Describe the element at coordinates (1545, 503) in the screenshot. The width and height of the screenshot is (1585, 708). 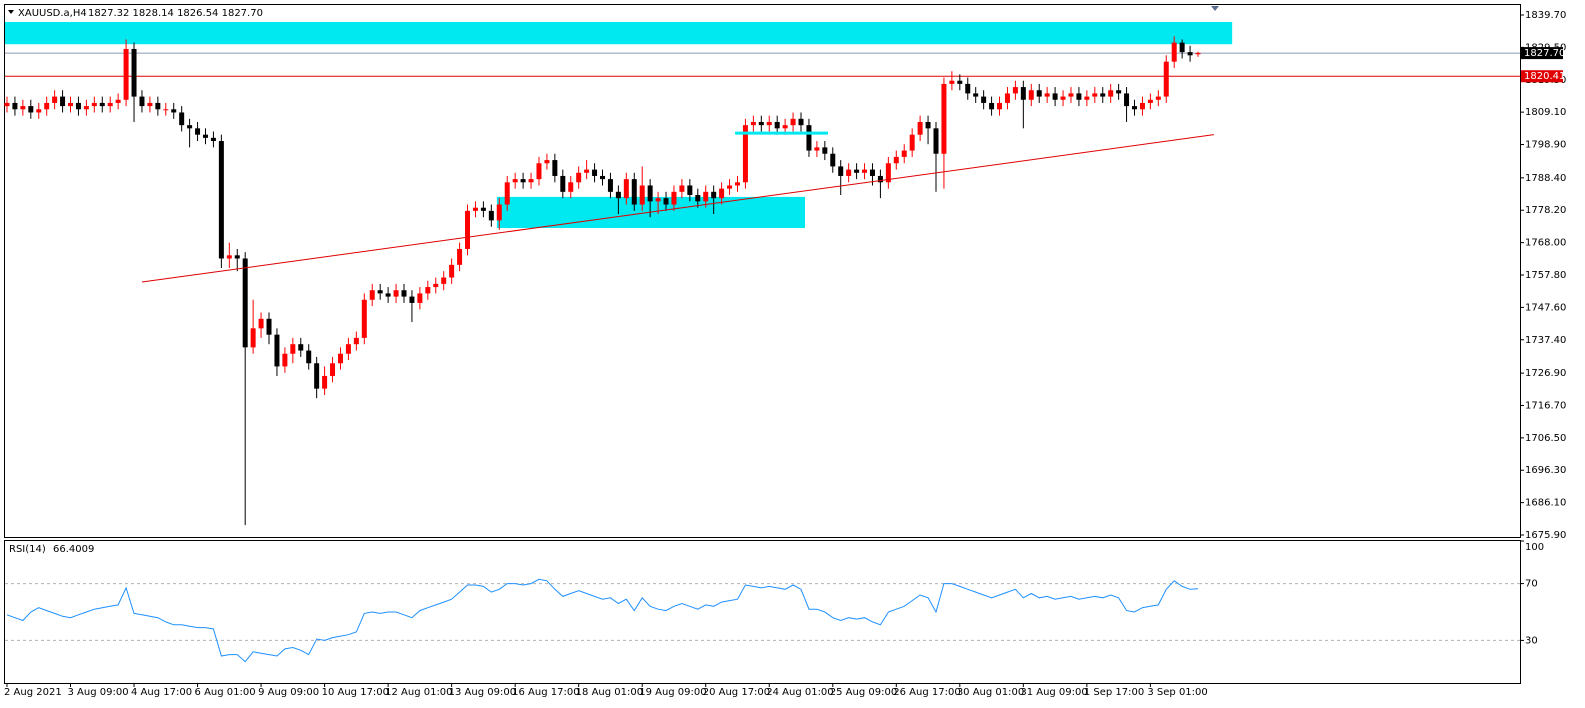
I see `y-tick-label: 1686.10` at that location.